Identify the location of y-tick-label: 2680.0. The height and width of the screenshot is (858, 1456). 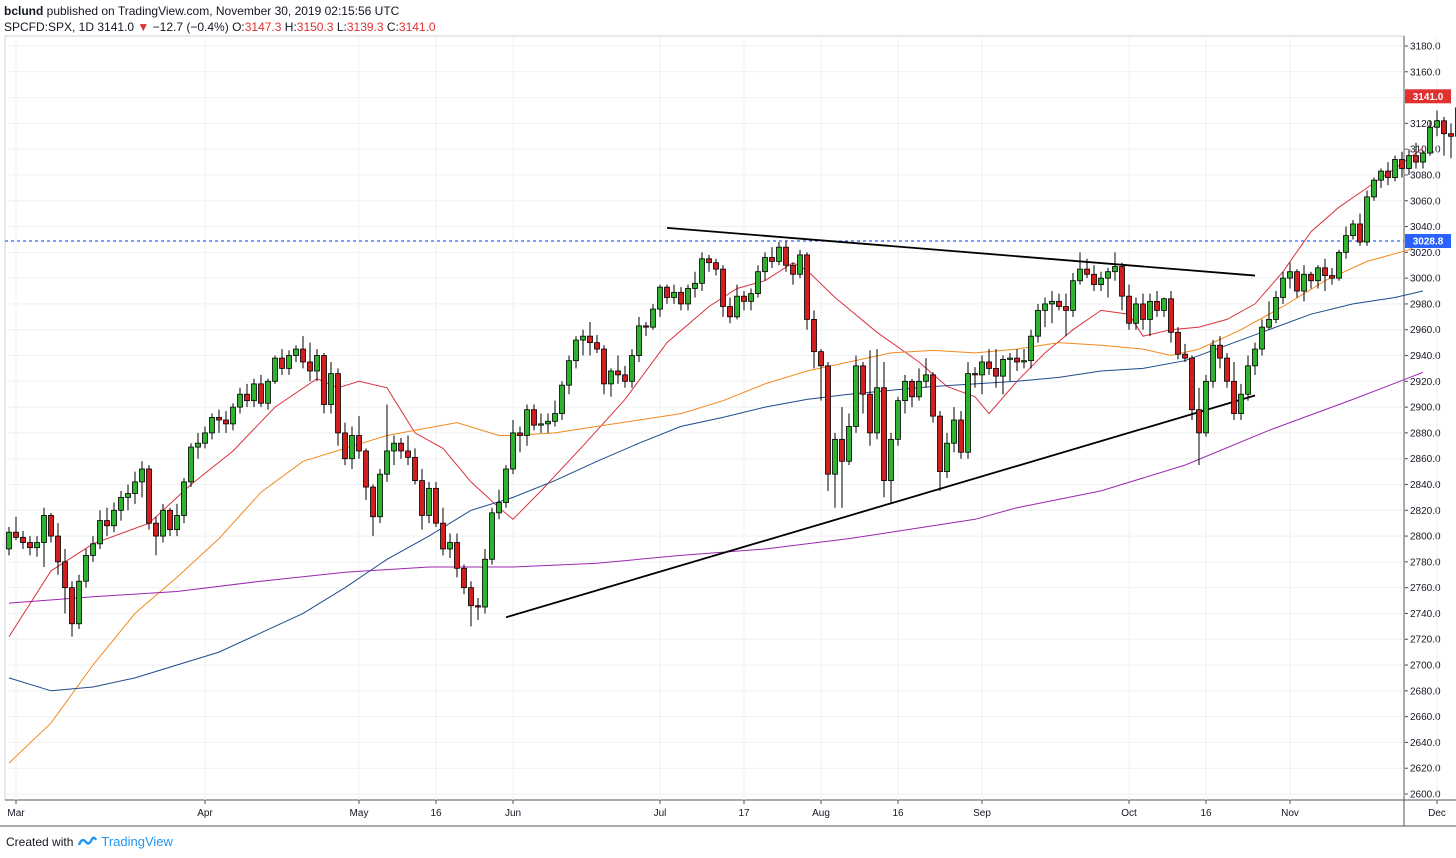
(1425, 691).